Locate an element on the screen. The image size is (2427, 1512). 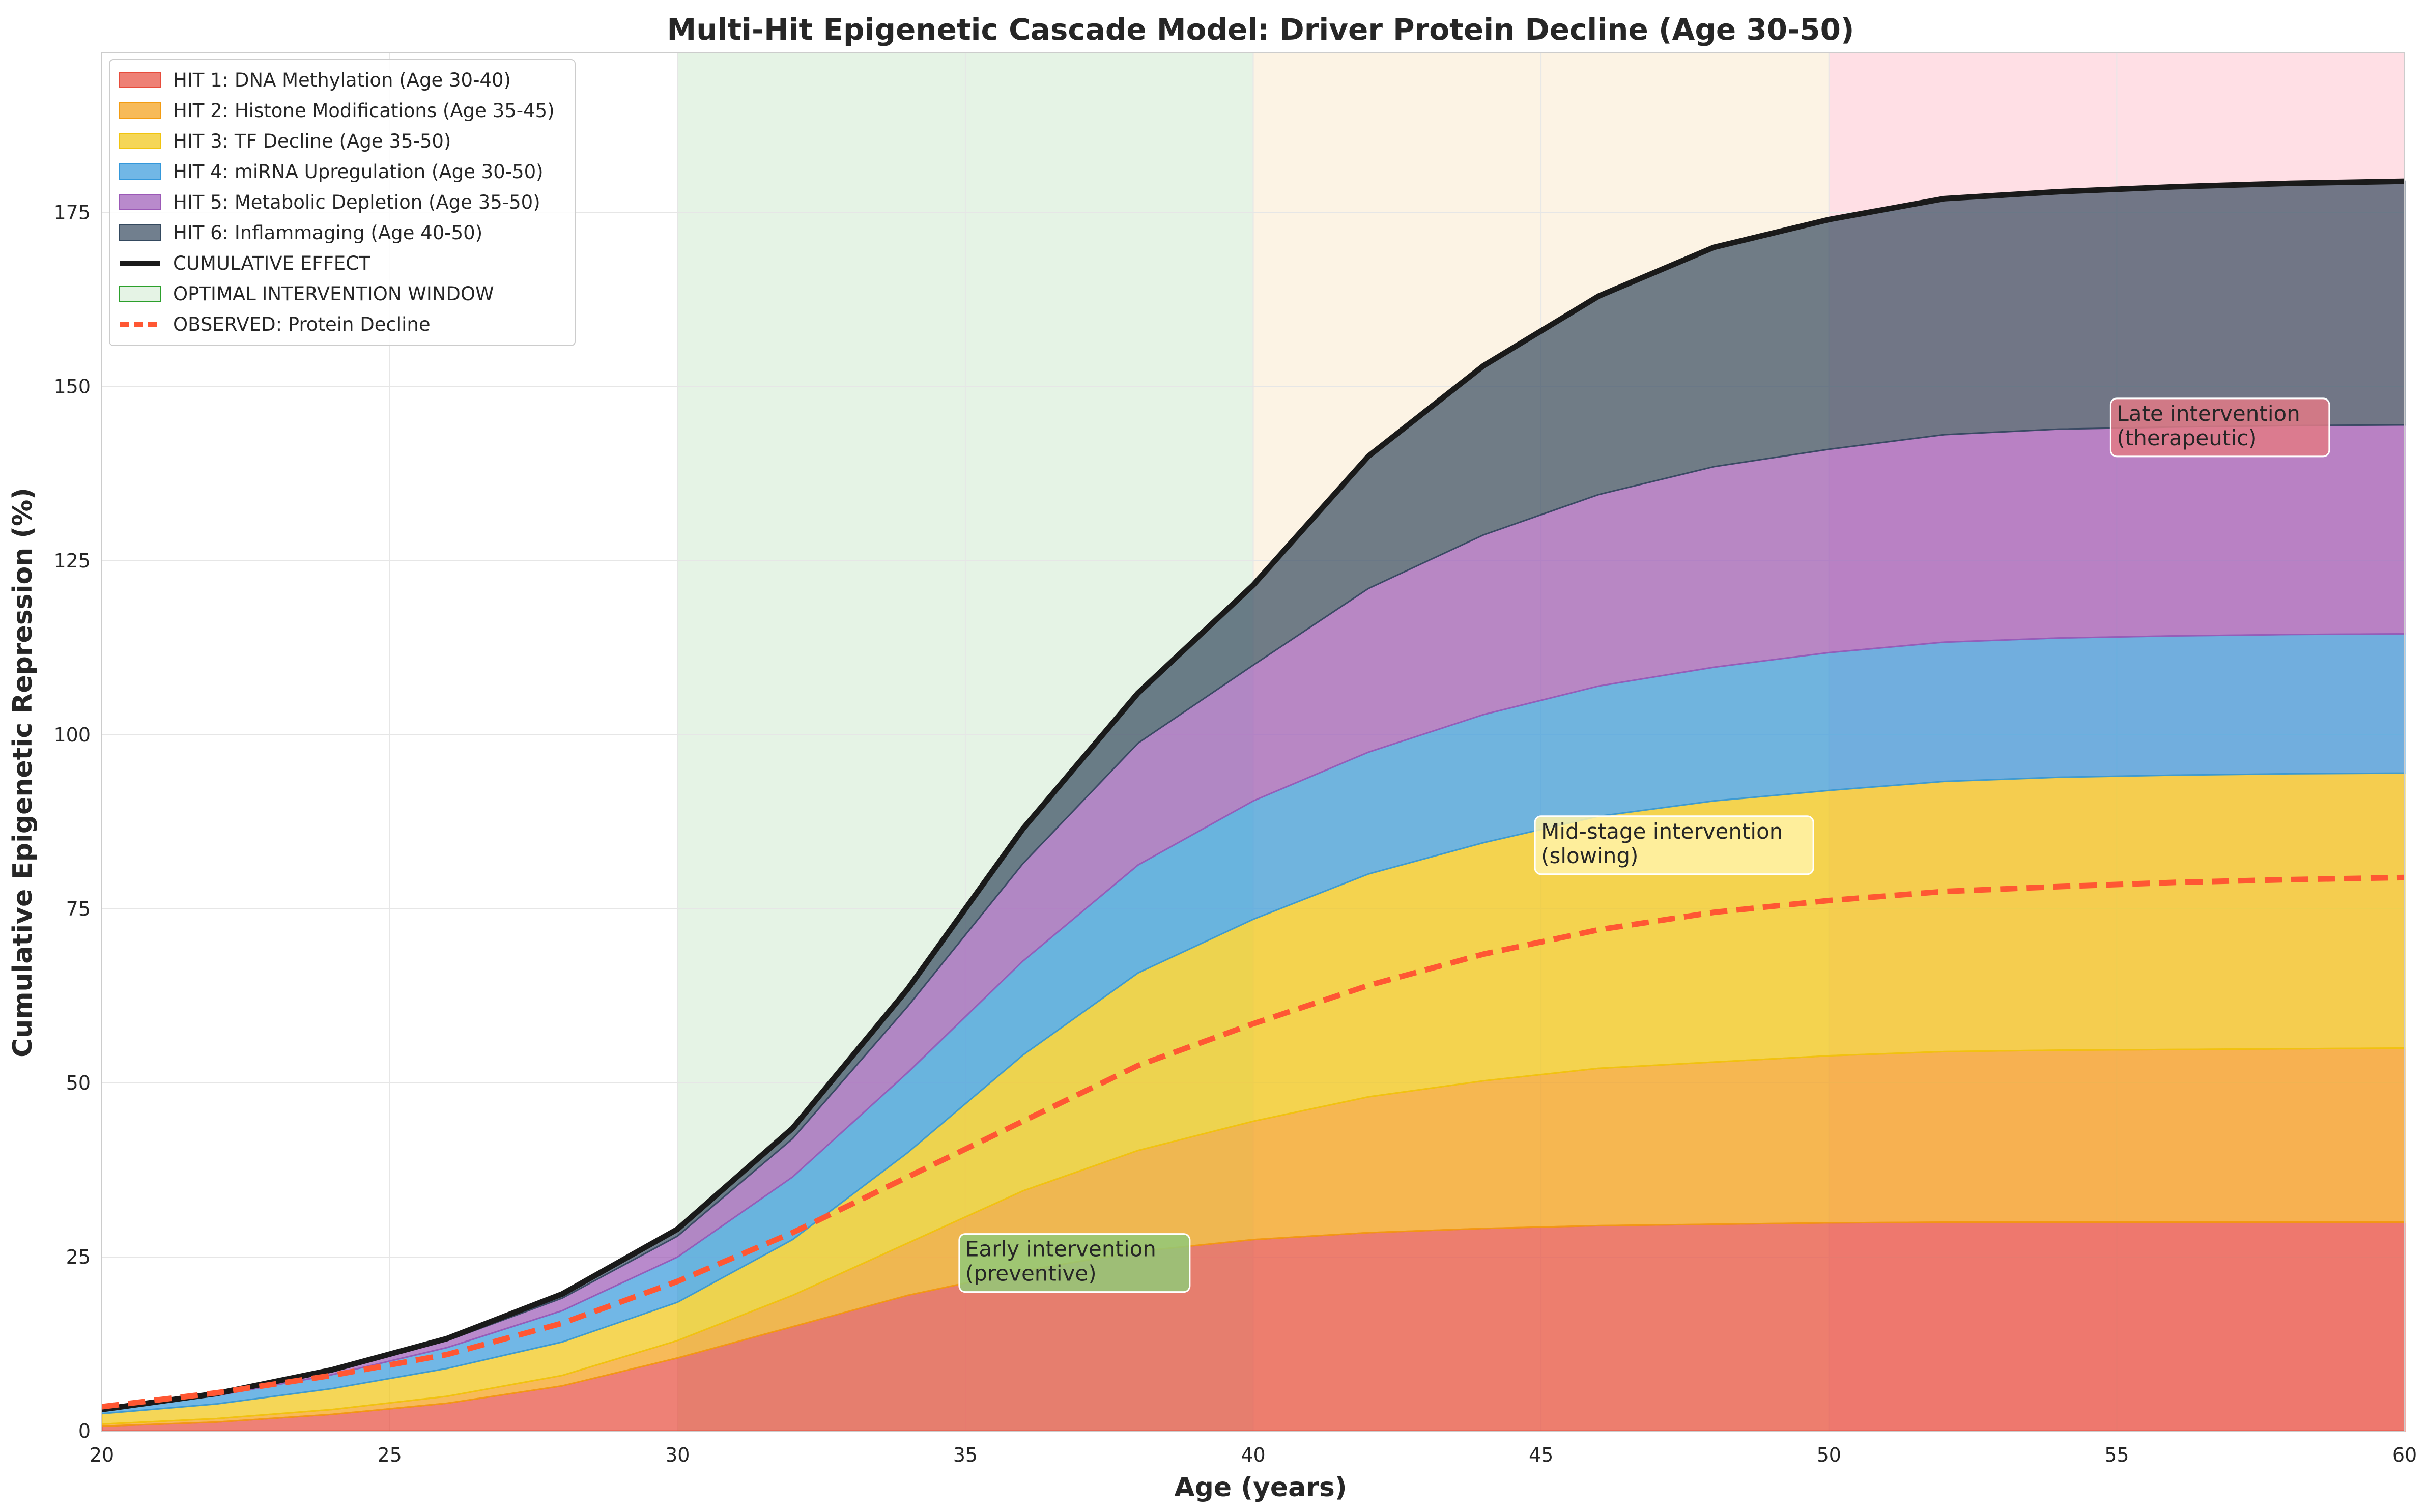
annotation-text: (slowing) is located at coordinates (1589, 855).